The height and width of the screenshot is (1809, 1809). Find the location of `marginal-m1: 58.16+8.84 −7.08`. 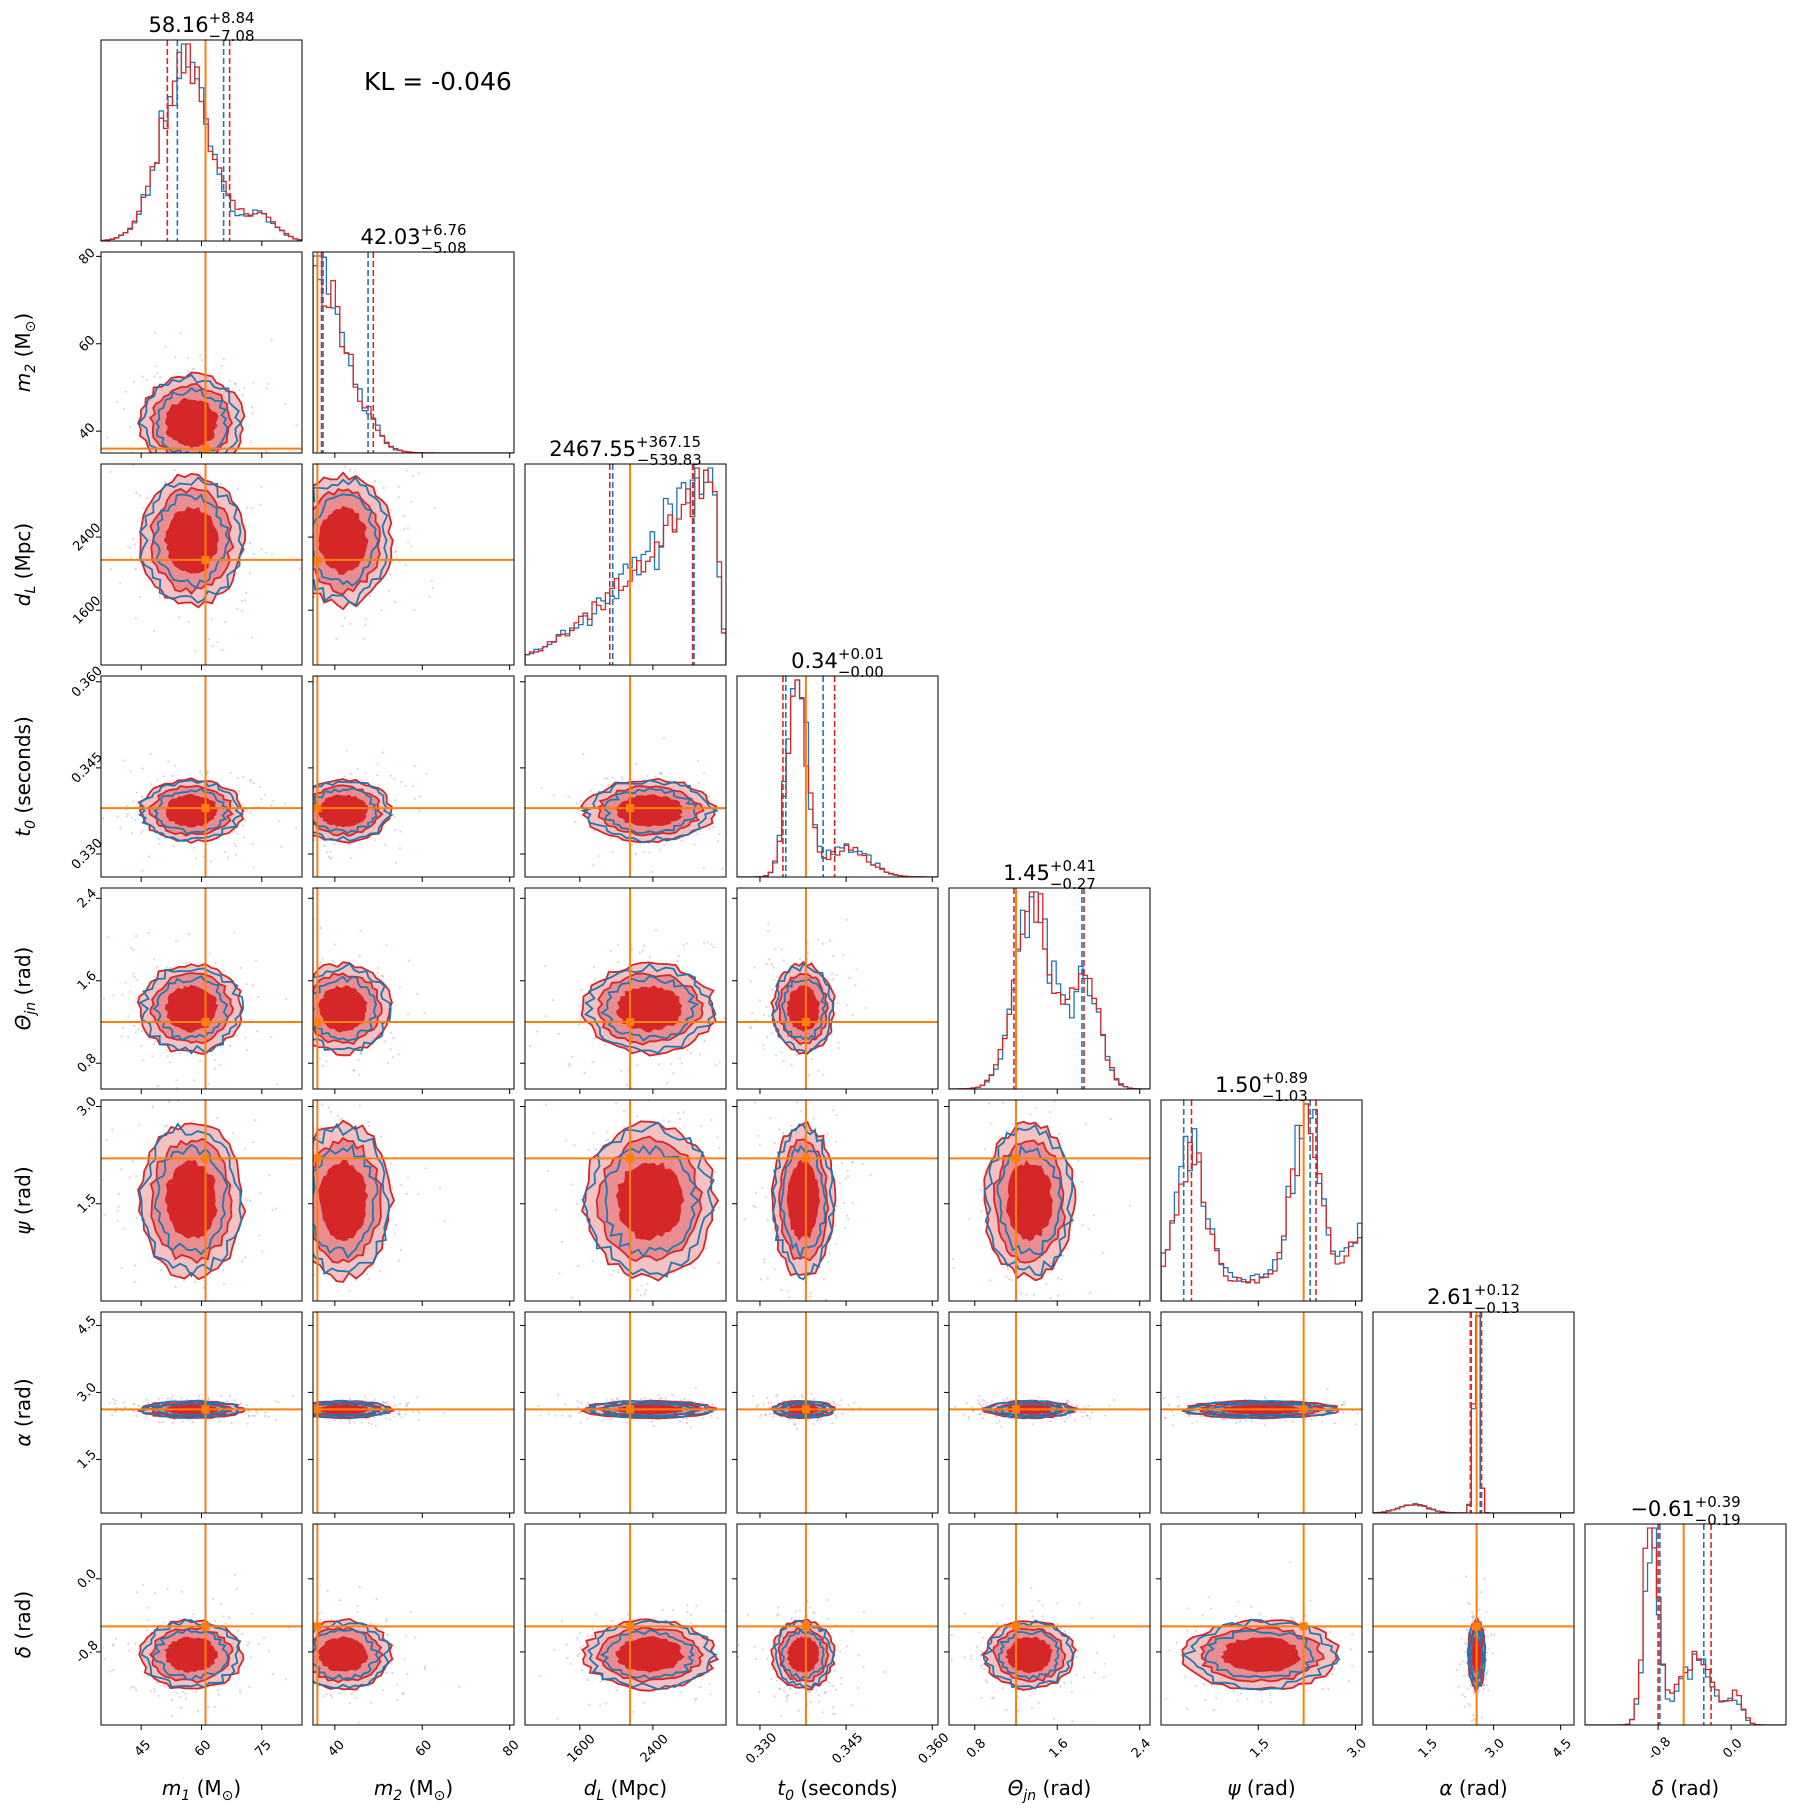

marginal-m1: 58.16+8.84 −7.08 is located at coordinates (201, 127).